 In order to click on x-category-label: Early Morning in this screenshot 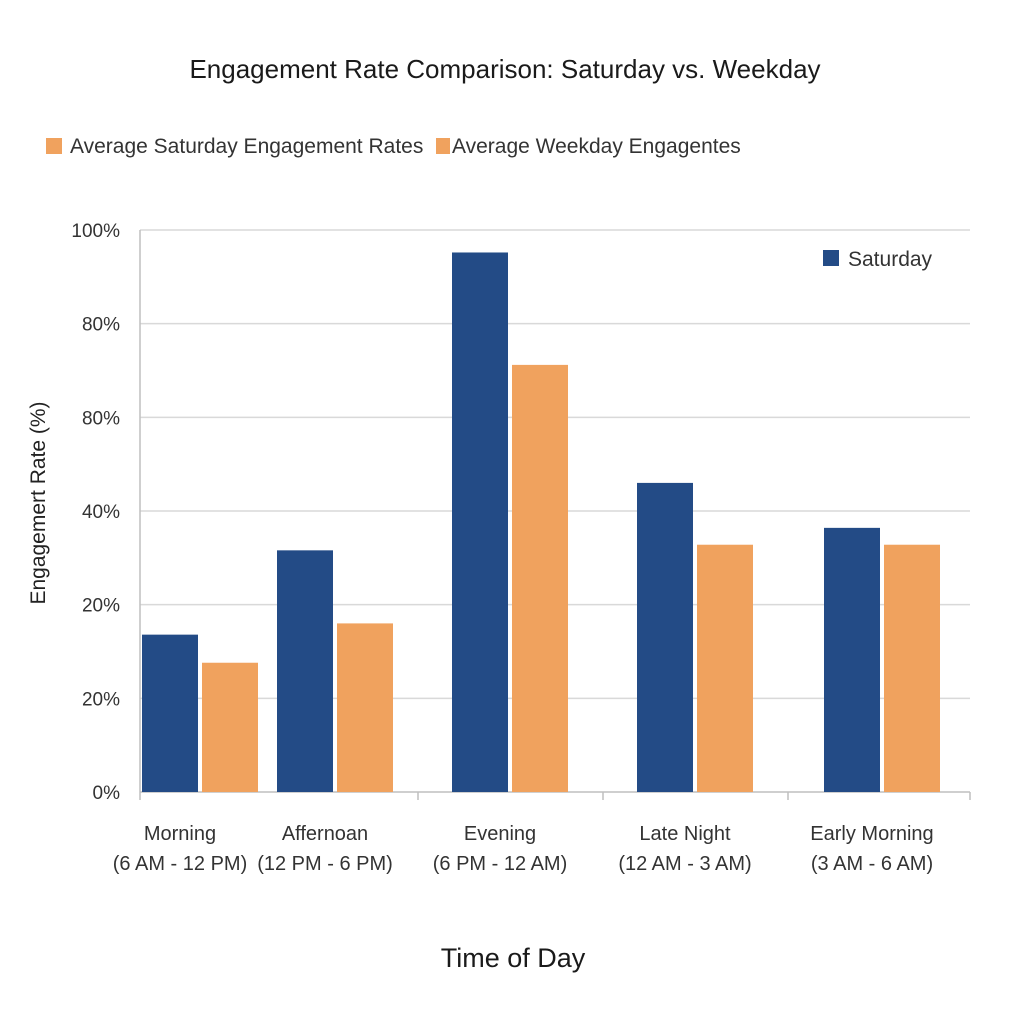, I will do `click(871, 834)`.